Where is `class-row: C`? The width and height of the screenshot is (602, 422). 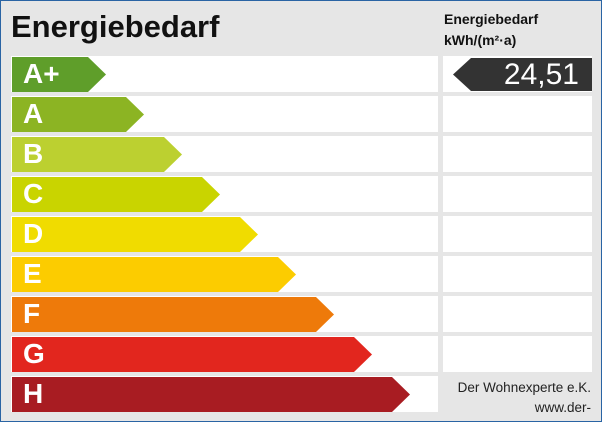
class-row: C is located at coordinates (224, 194).